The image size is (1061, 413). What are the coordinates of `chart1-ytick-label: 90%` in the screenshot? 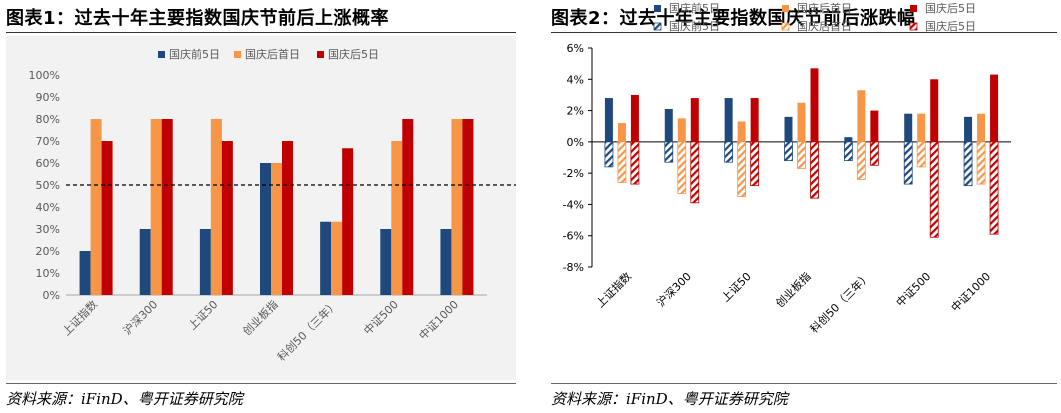 It's located at (48, 97).